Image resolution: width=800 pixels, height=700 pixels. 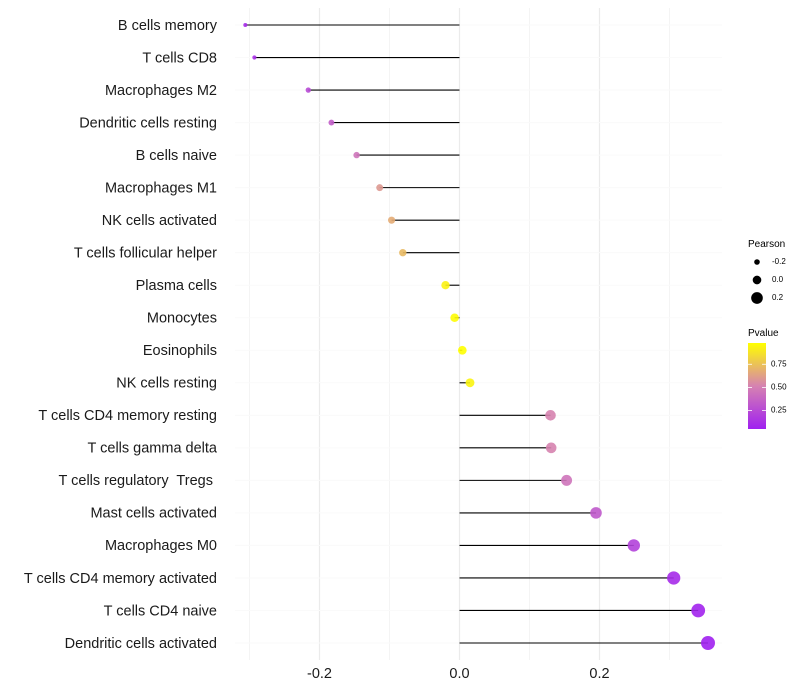 What do you see at coordinates (159, 221) in the screenshot?
I see `y-tick-label: NK cells activated` at bounding box center [159, 221].